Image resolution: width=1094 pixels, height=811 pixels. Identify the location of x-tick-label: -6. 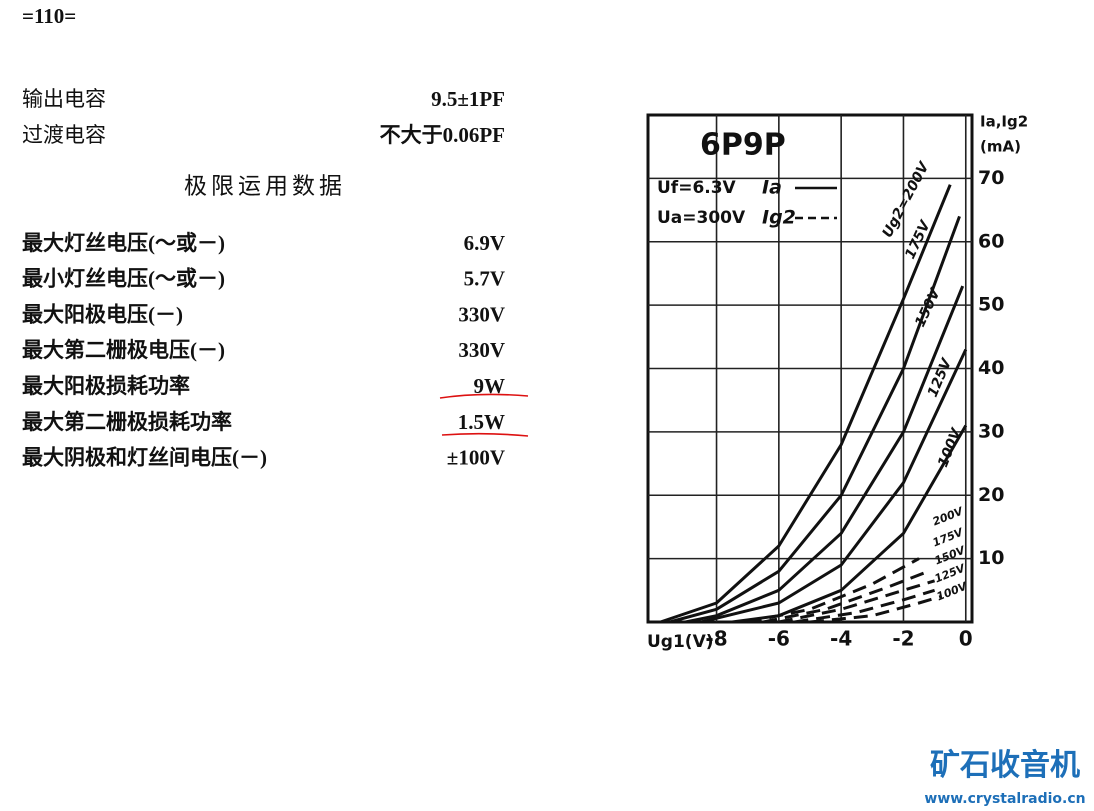
(779, 639).